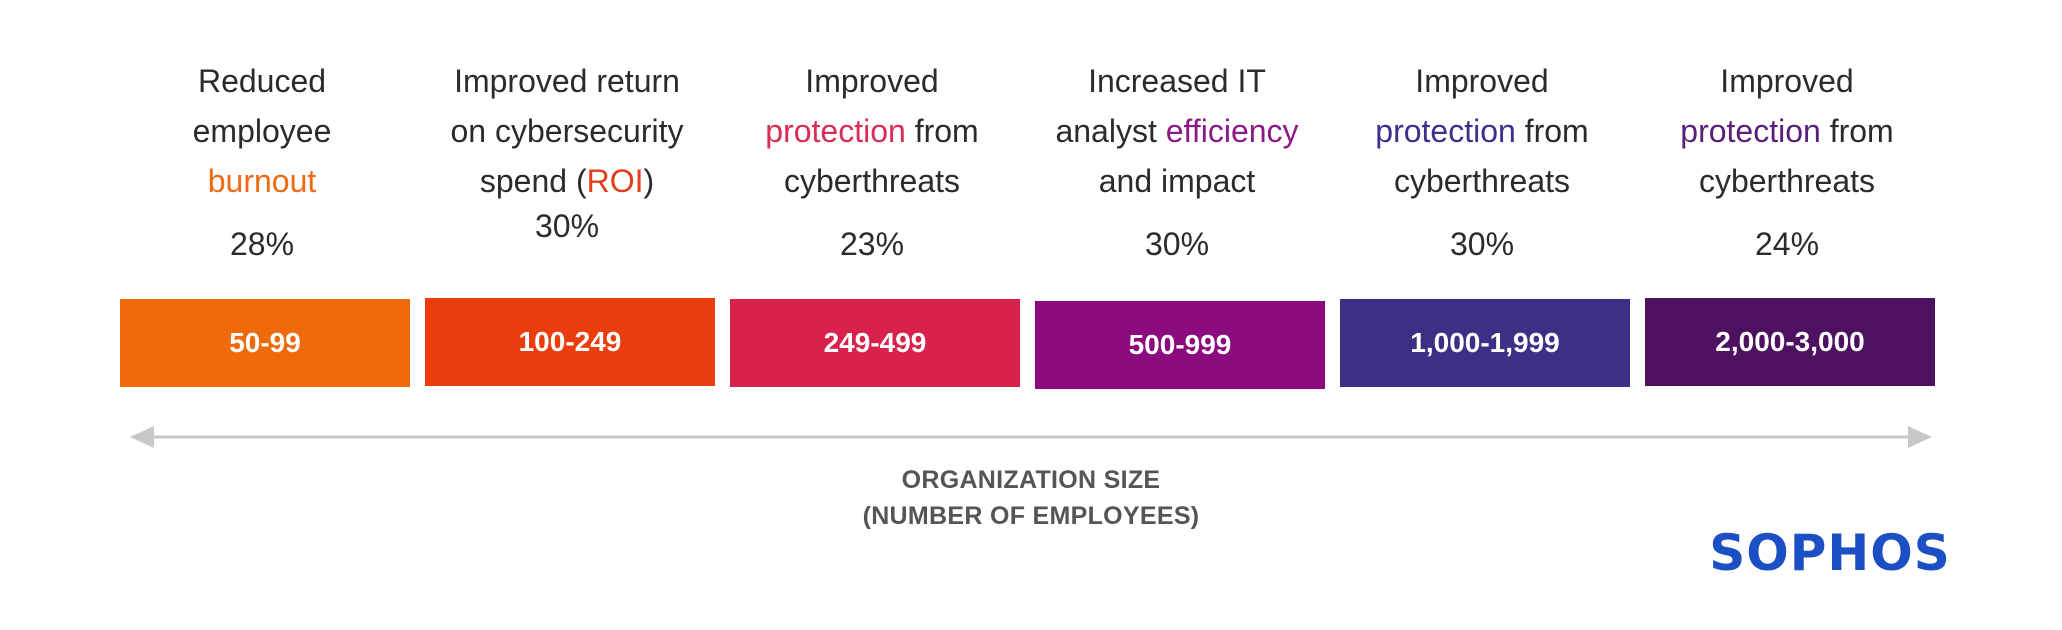 The width and height of the screenshot is (2062, 630). I want to click on benefit-line: Improved return, so click(567, 81).